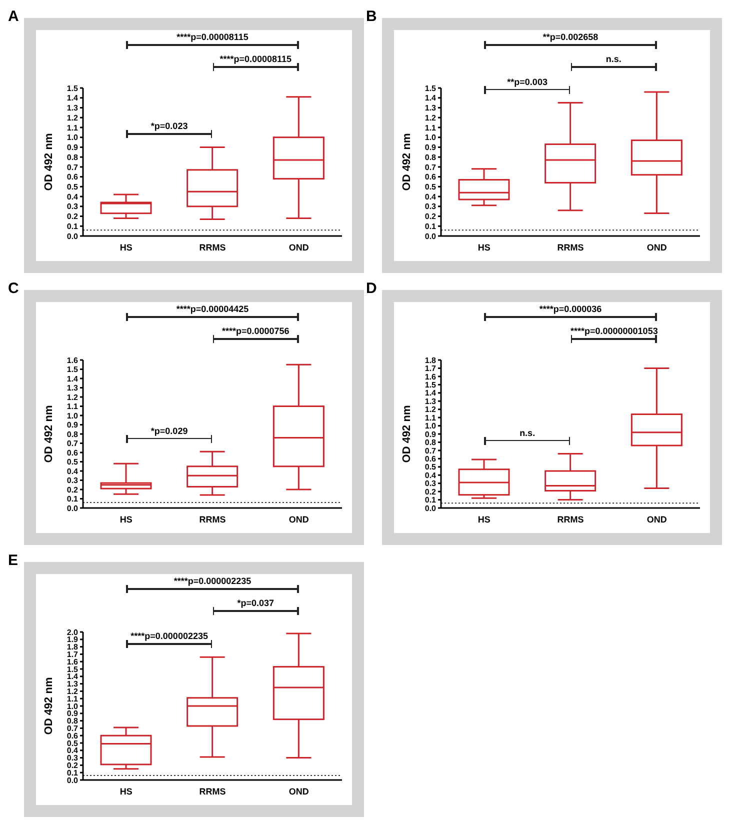  Describe the element at coordinates (72, 632) in the screenshot. I see `y-tick-label: 2.0` at that location.